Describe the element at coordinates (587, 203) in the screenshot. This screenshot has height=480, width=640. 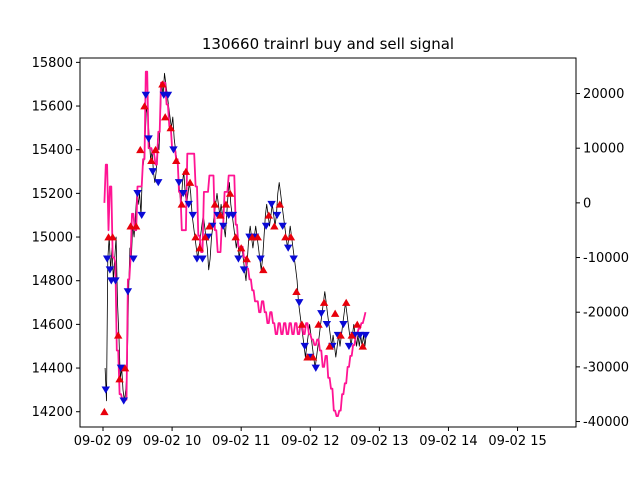
I see `y-right-tick-label: 0` at that location.